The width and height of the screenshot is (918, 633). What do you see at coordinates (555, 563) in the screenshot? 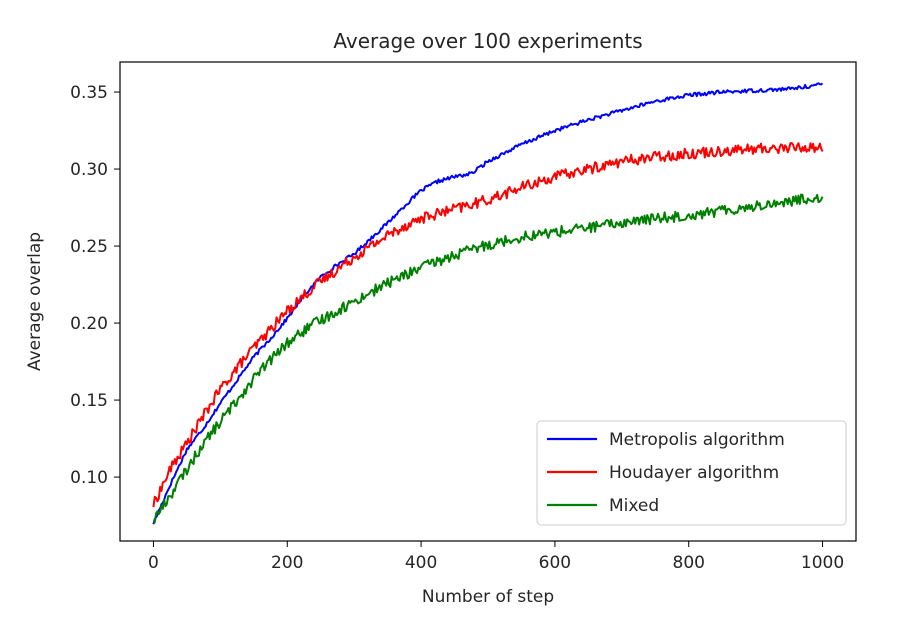
I see `x-tick-label: 600` at bounding box center [555, 563].